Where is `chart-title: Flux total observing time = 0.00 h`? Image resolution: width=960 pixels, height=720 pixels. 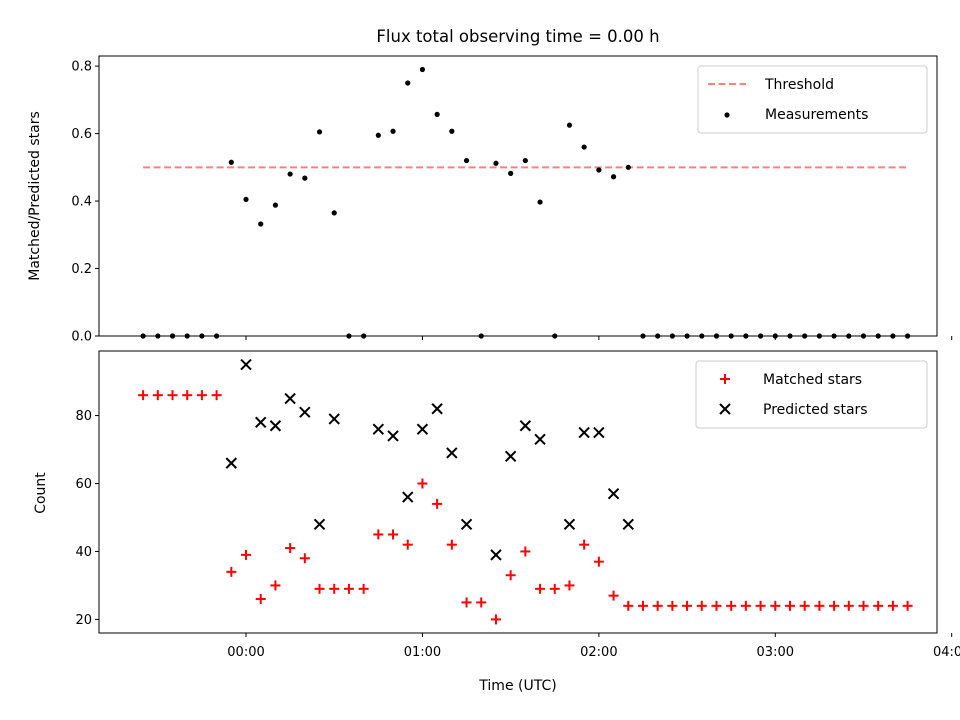 chart-title: Flux total observing time = 0.00 h is located at coordinates (517, 36).